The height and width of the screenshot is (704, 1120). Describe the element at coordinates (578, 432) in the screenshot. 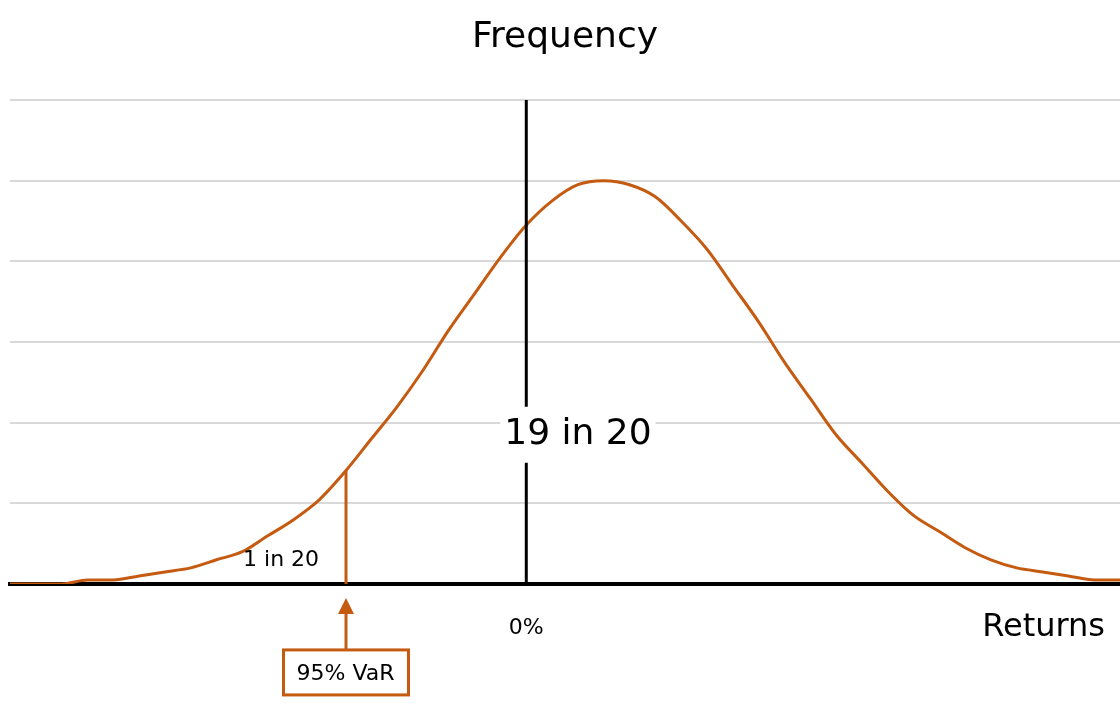

I see `annotation: 19 in 20` at that location.